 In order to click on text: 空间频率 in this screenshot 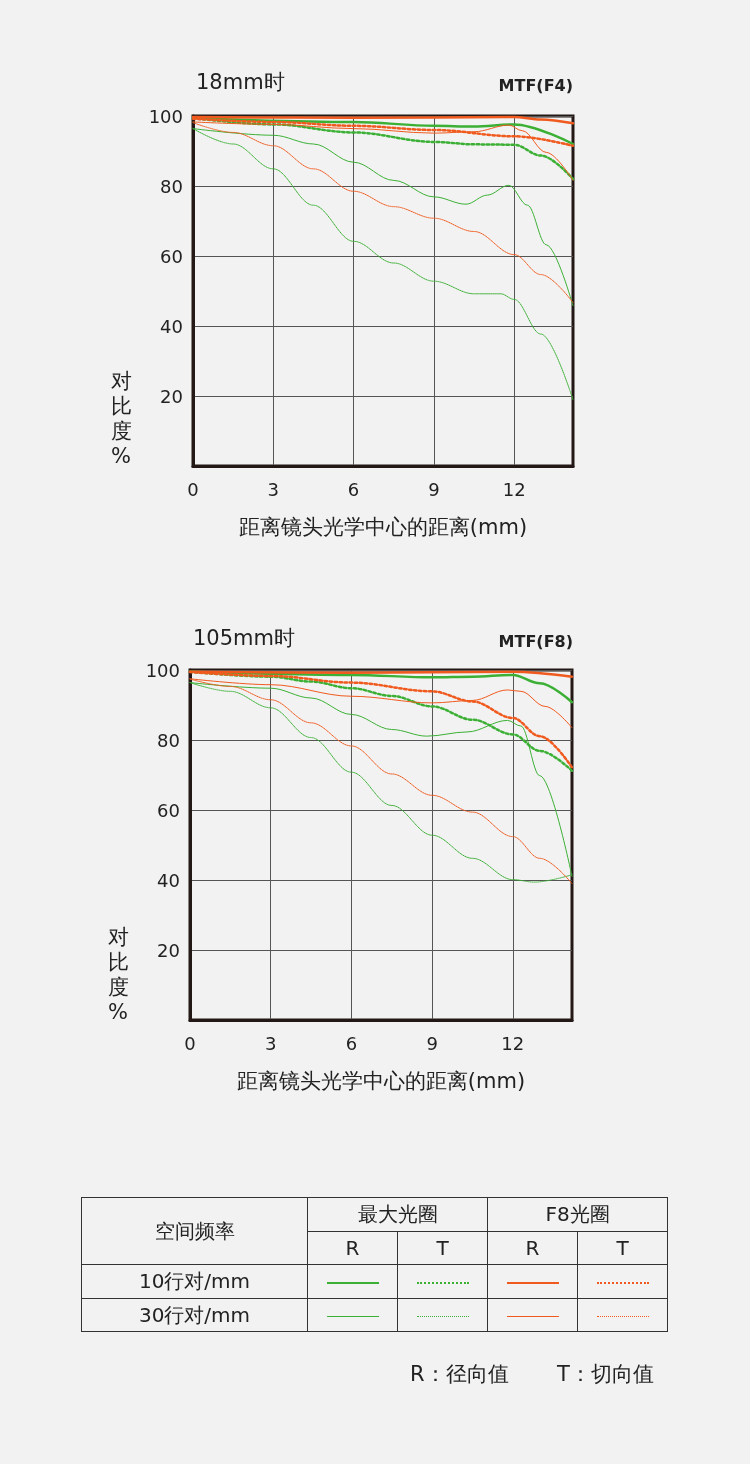, I will do `click(194, 1231)`.